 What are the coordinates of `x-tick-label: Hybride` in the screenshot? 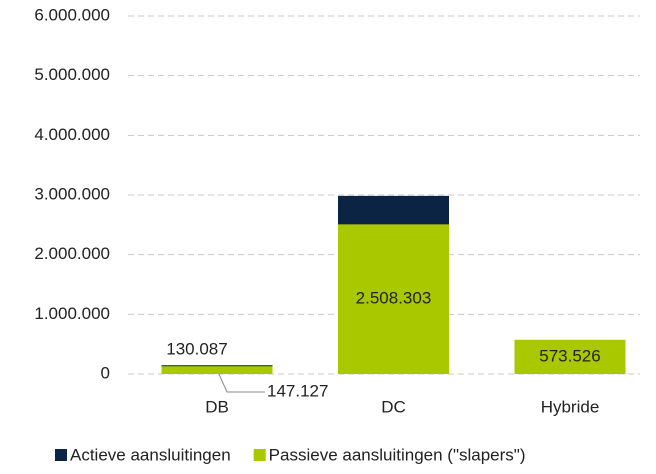 It's located at (570, 406).